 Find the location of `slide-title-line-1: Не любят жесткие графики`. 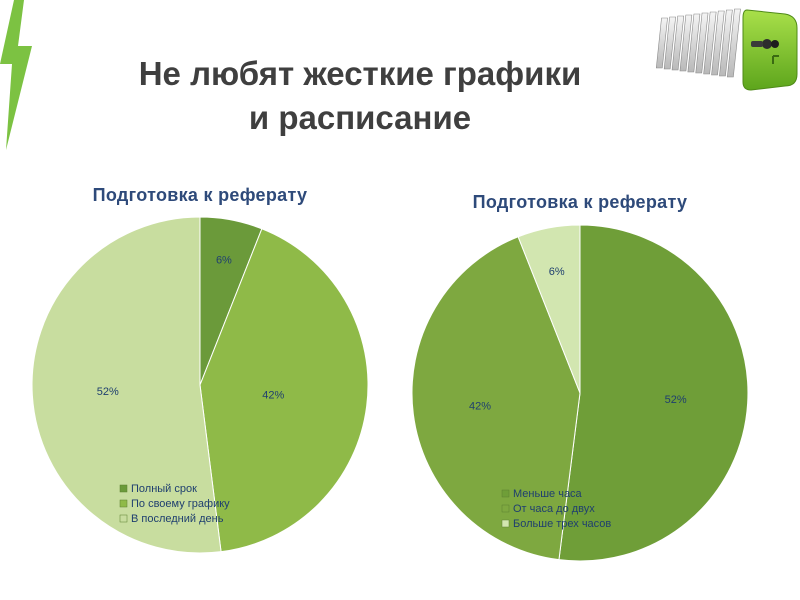

slide-title-line-1: Не любят жесткие графики is located at coordinates (360, 73).